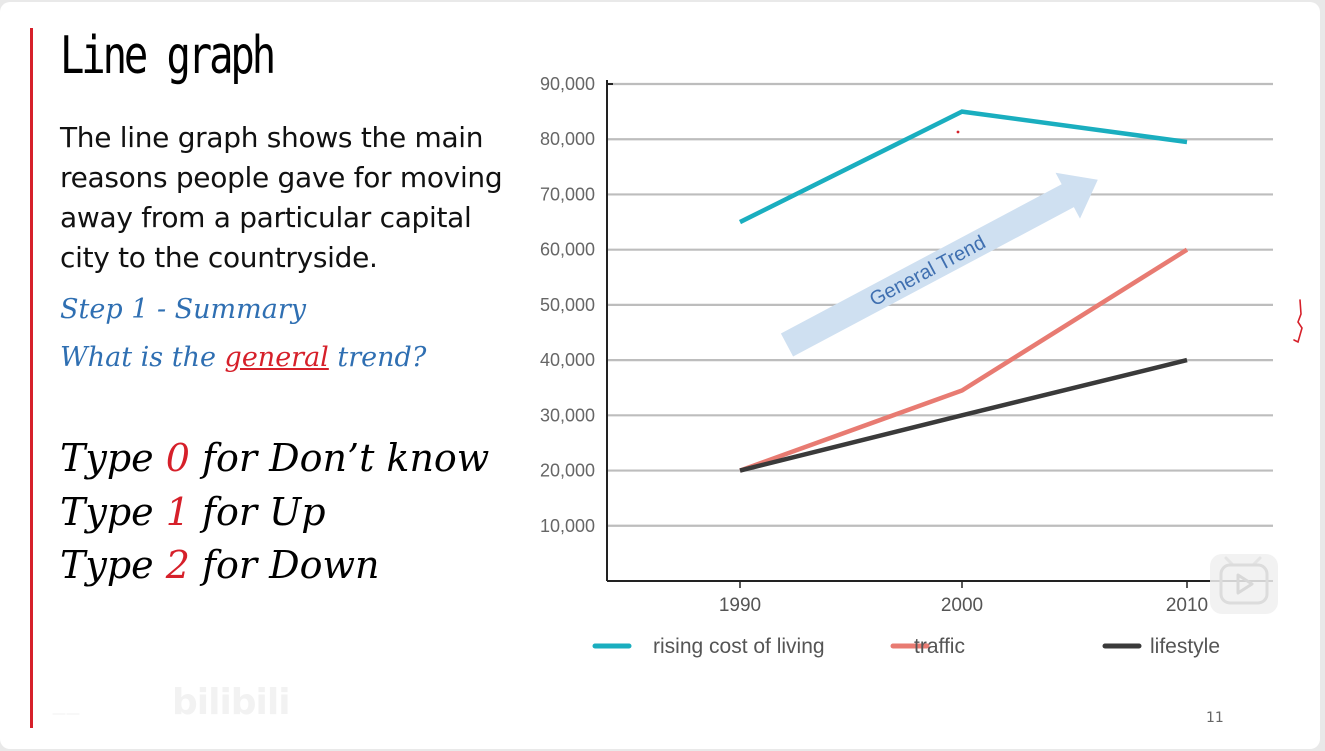 Image resolution: width=1325 pixels, height=751 pixels. Describe the element at coordinates (958, 132) in the screenshot. I see `pen-dot` at that location.